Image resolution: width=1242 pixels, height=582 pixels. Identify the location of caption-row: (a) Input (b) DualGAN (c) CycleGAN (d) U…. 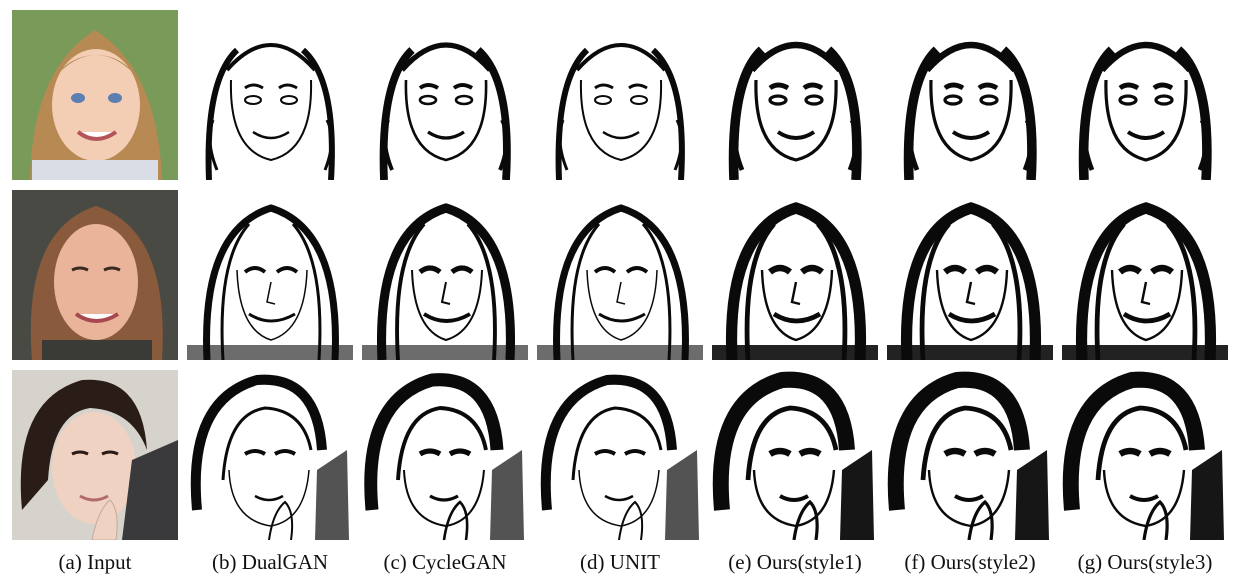
(621, 563).